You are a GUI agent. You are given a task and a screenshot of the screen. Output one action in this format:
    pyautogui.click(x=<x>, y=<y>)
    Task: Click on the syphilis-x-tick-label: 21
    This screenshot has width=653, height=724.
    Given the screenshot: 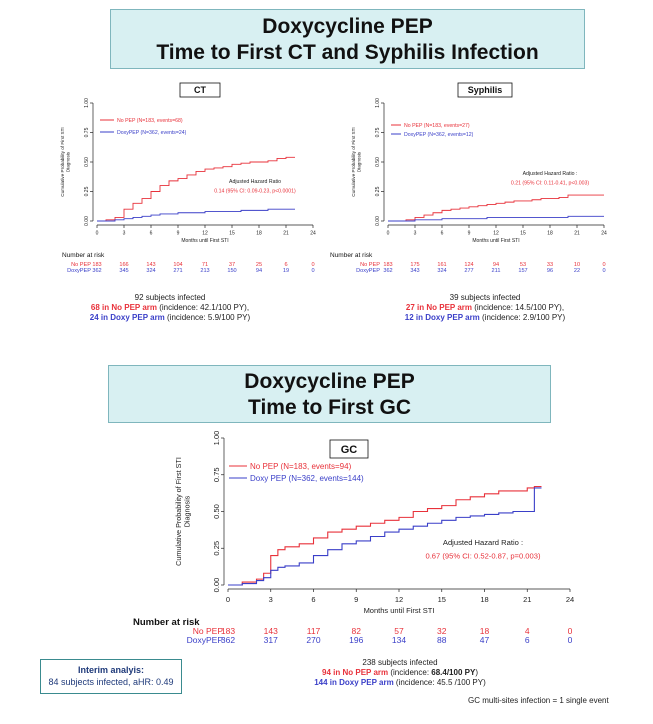 What is the action you would take?
    pyautogui.click(x=577, y=234)
    